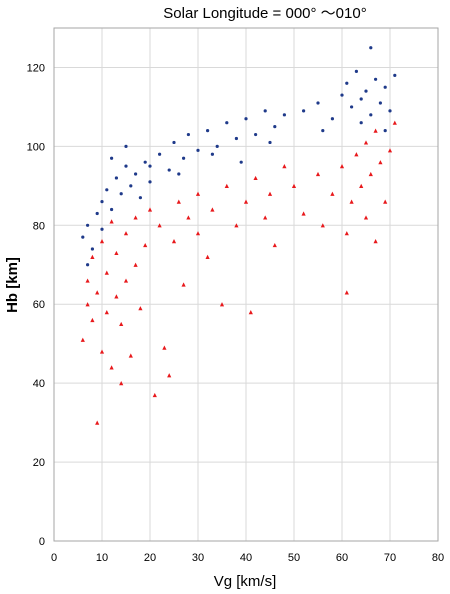  I want to click on y-tick-label: 20, so click(39, 463).